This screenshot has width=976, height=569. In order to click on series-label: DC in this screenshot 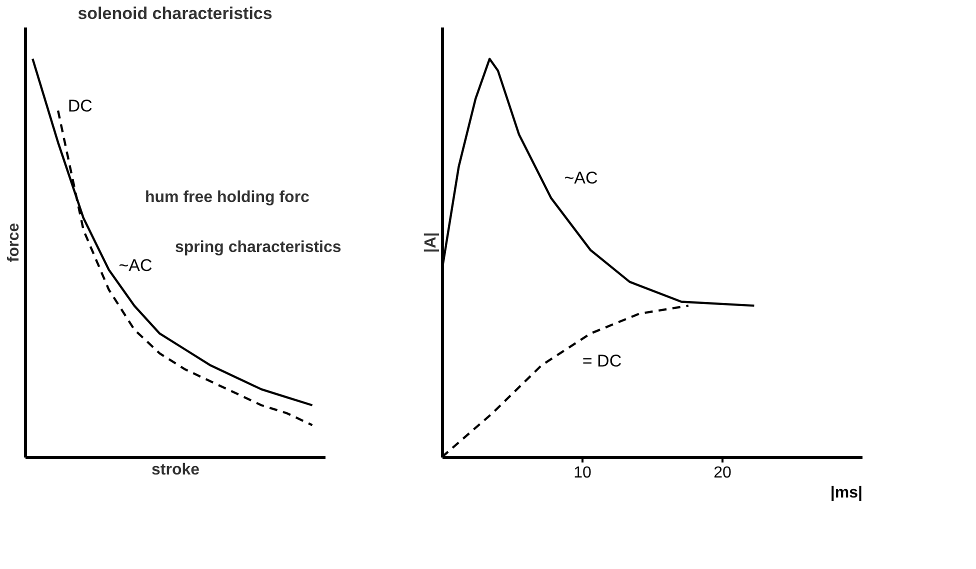, I will do `click(80, 106)`.